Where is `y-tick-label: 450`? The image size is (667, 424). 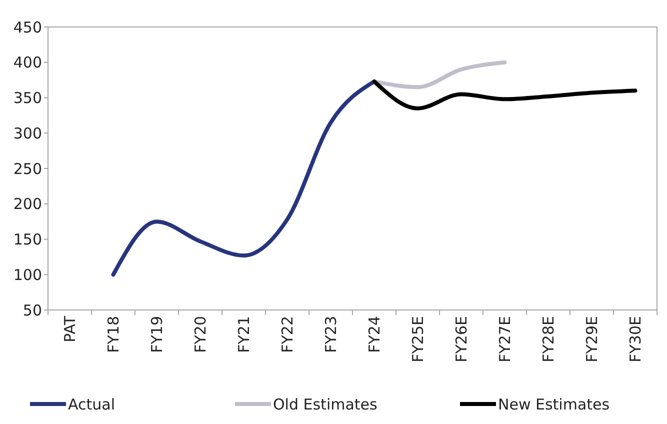 y-tick-label: 450 is located at coordinates (27, 27).